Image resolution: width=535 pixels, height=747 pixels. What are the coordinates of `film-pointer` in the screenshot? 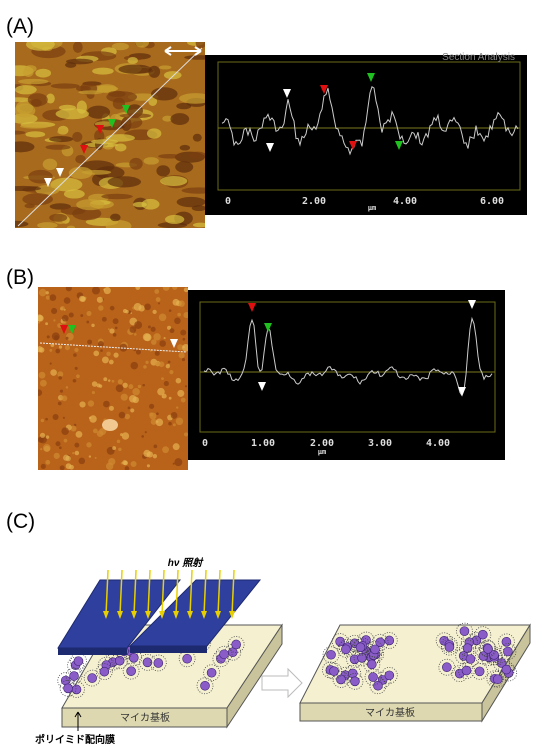 It's located at (78, 721).